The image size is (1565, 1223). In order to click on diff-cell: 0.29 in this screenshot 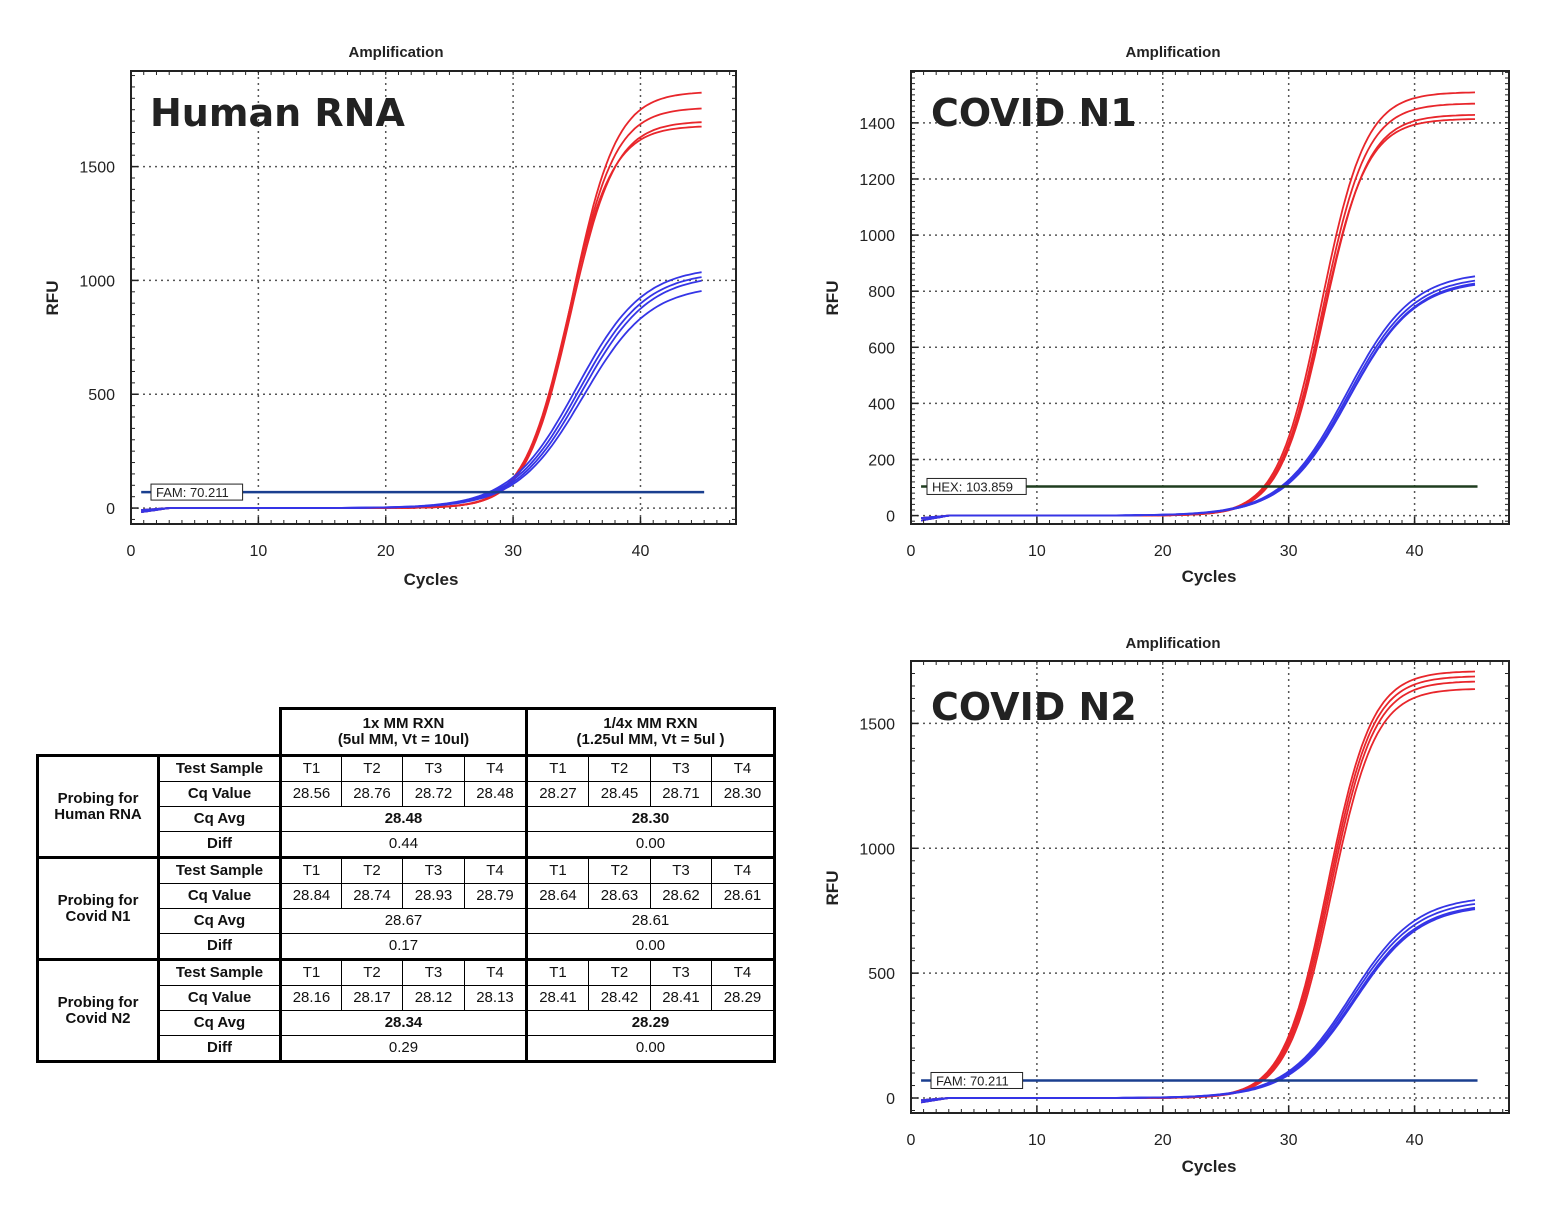, I will do `click(404, 1049)`.